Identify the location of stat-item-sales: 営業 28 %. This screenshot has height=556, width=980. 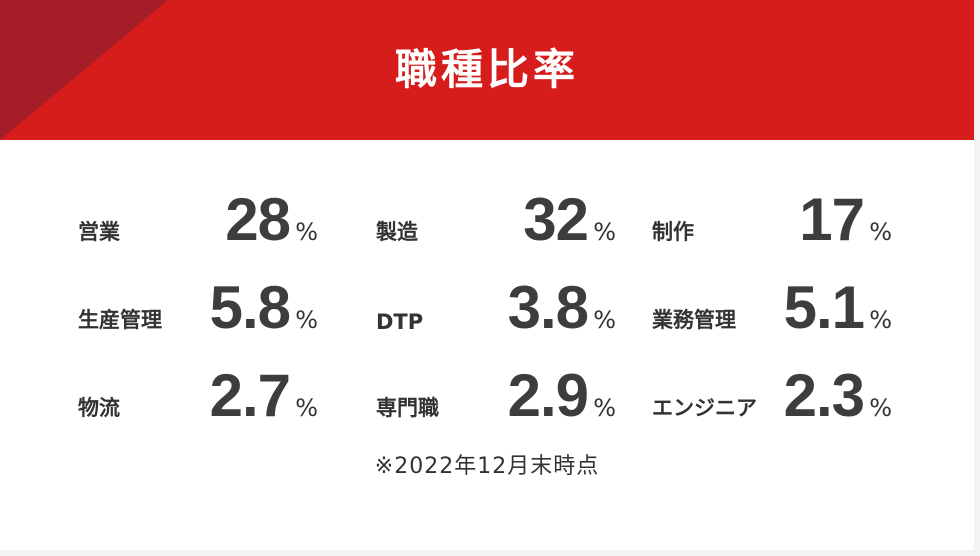
(198, 216).